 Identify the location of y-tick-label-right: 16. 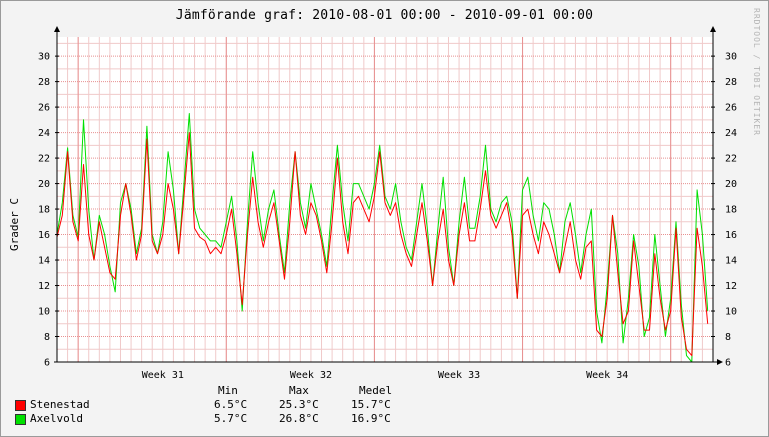
(731, 235).